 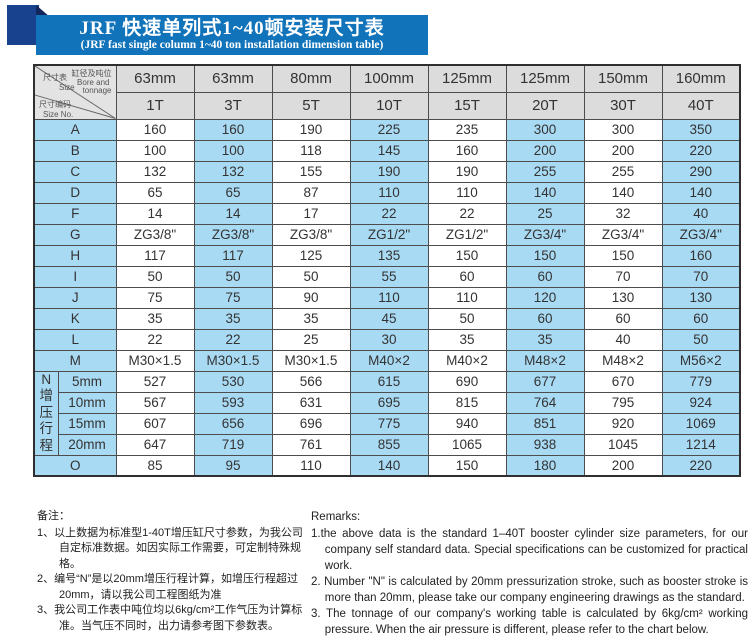 I want to click on table-cell: M40×2, so click(x=389, y=360).